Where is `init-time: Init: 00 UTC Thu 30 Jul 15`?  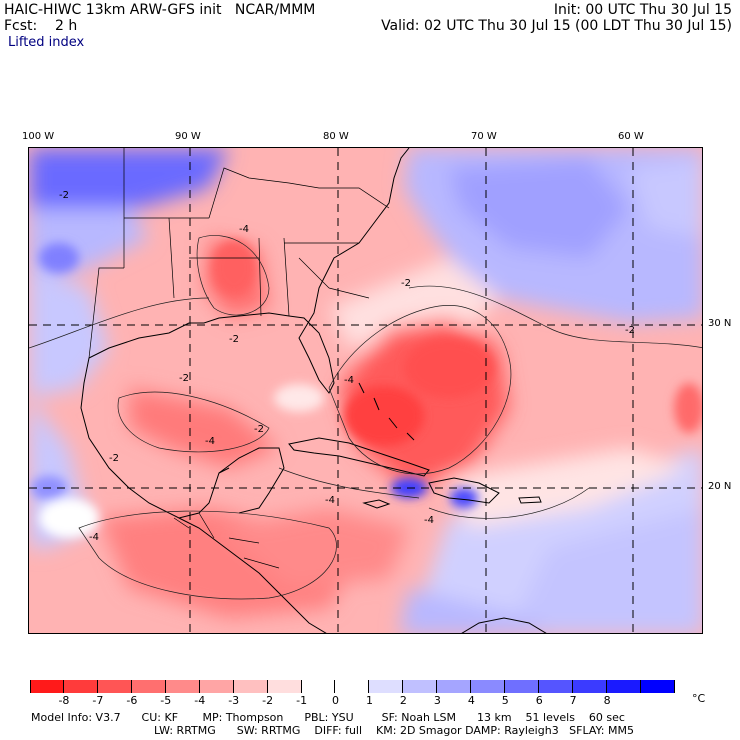
init-time: Init: 00 UTC Thu 30 Jul 15 is located at coordinates (642, 10).